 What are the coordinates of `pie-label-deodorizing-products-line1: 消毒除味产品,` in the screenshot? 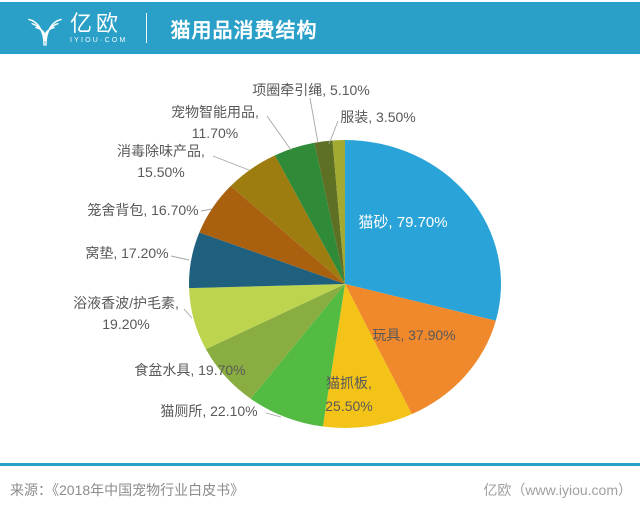 It's located at (161, 151).